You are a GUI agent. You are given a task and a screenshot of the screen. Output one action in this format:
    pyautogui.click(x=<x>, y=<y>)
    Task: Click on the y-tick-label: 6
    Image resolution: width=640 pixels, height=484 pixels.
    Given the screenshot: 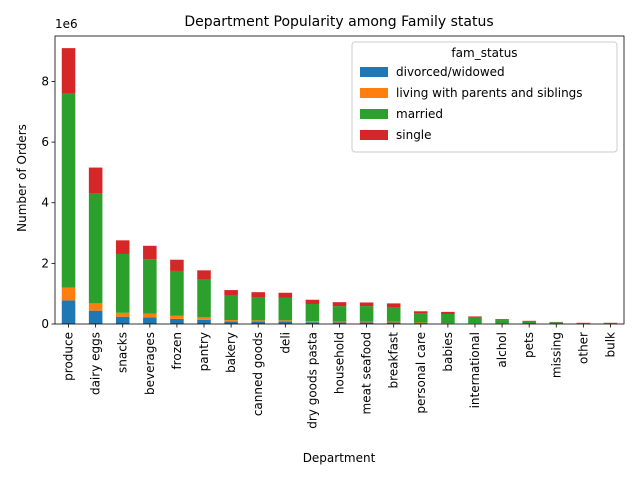 What is the action you would take?
    pyautogui.click(x=45, y=142)
    